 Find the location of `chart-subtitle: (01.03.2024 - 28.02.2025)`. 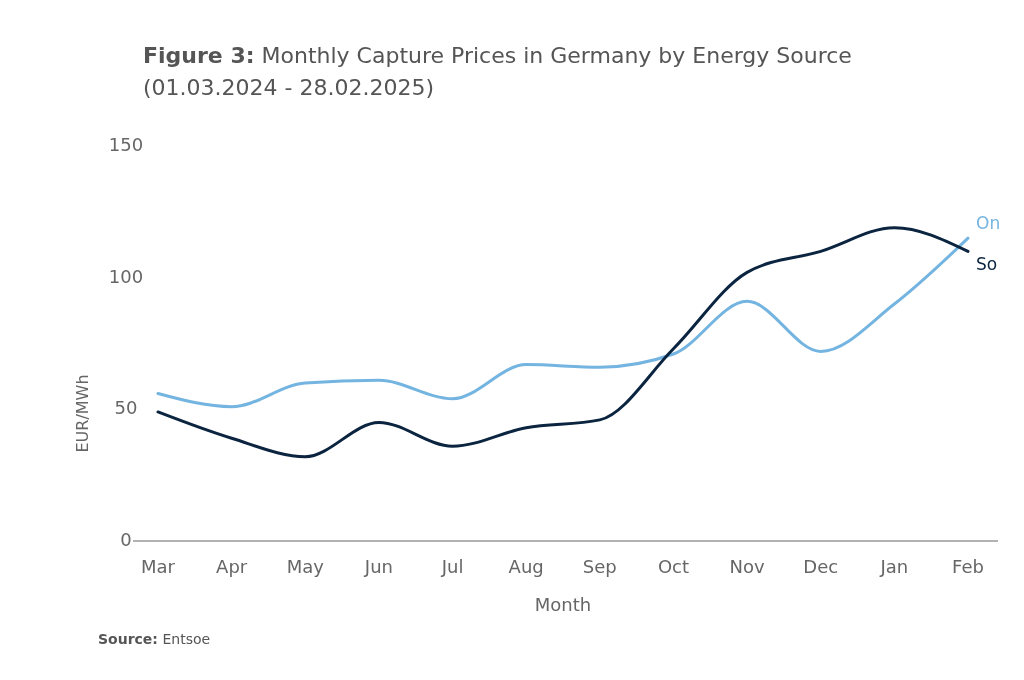

chart-subtitle: (01.03.2024 - 28.02.2025) is located at coordinates (289, 87).